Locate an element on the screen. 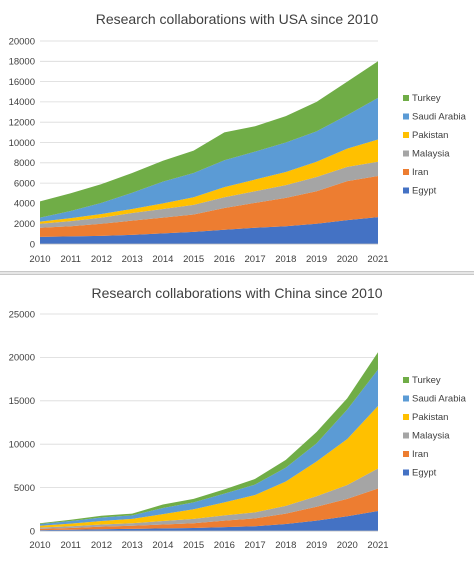 This screenshot has width=474, height=563. y-tick-label: 6000 is located at coordinates (24, 183).